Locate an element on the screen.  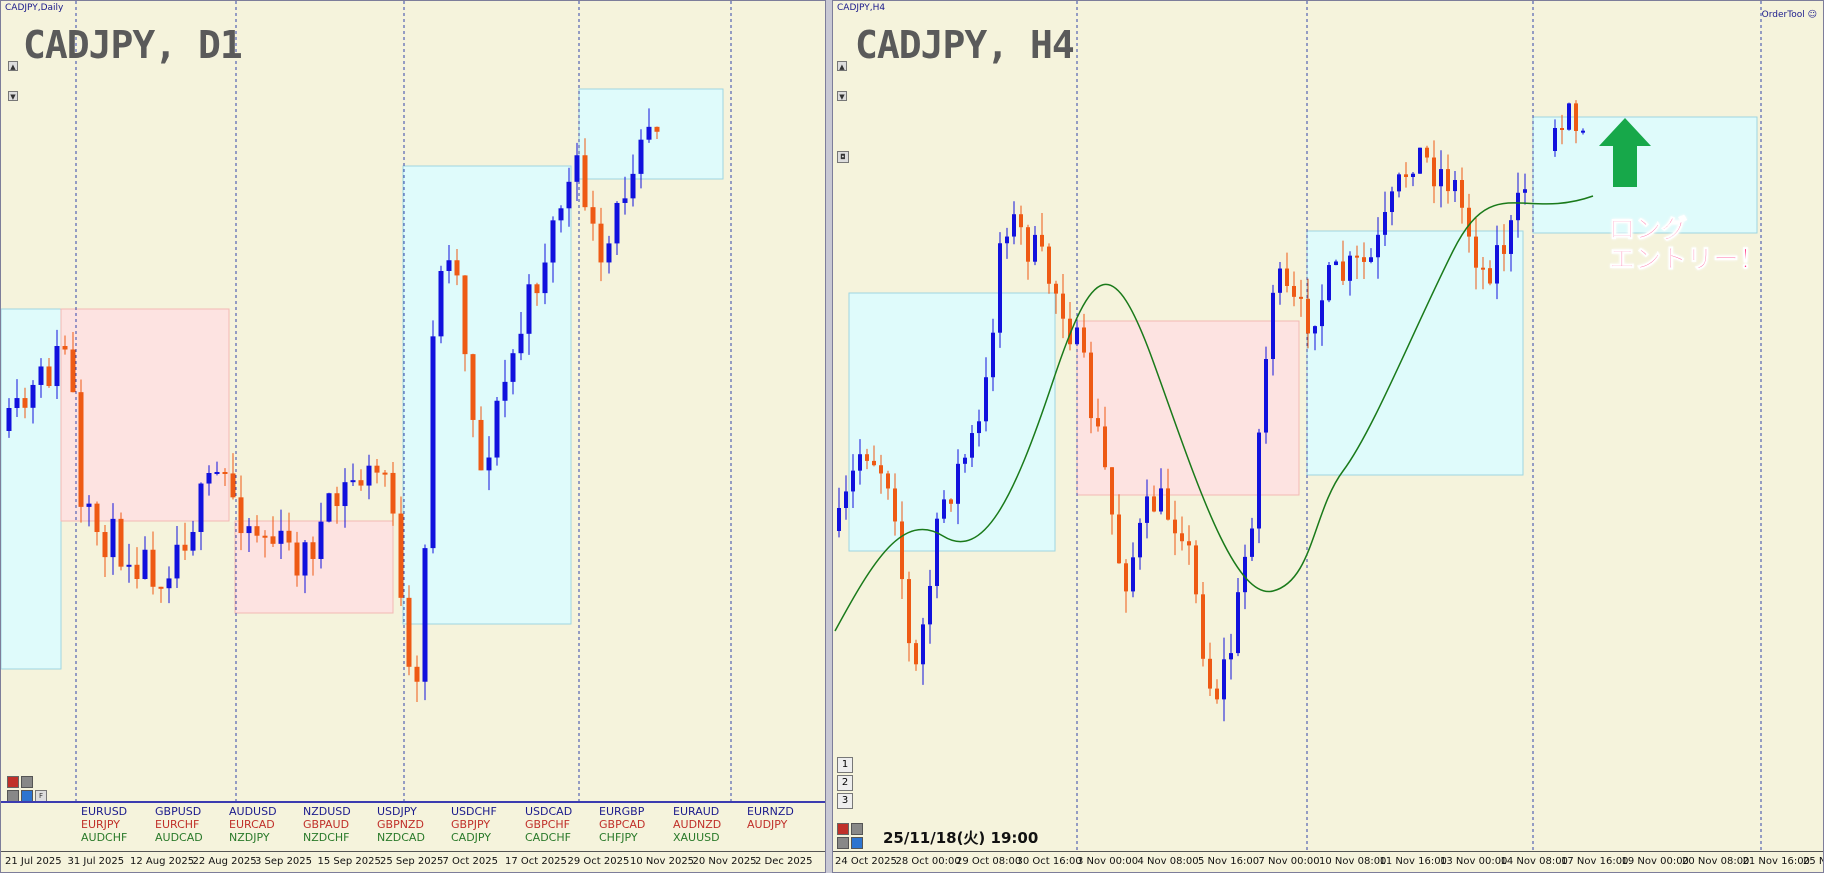
symbol-link: GBPUSD is located at coordinates (178, 811).